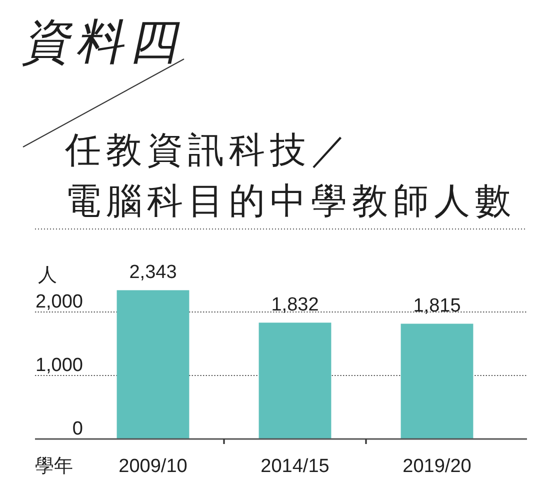  What do you see at coordinates (153, 466) in the screenshot?
I see `x-tick-label: 2009/10` at bounding box center [153, 466].